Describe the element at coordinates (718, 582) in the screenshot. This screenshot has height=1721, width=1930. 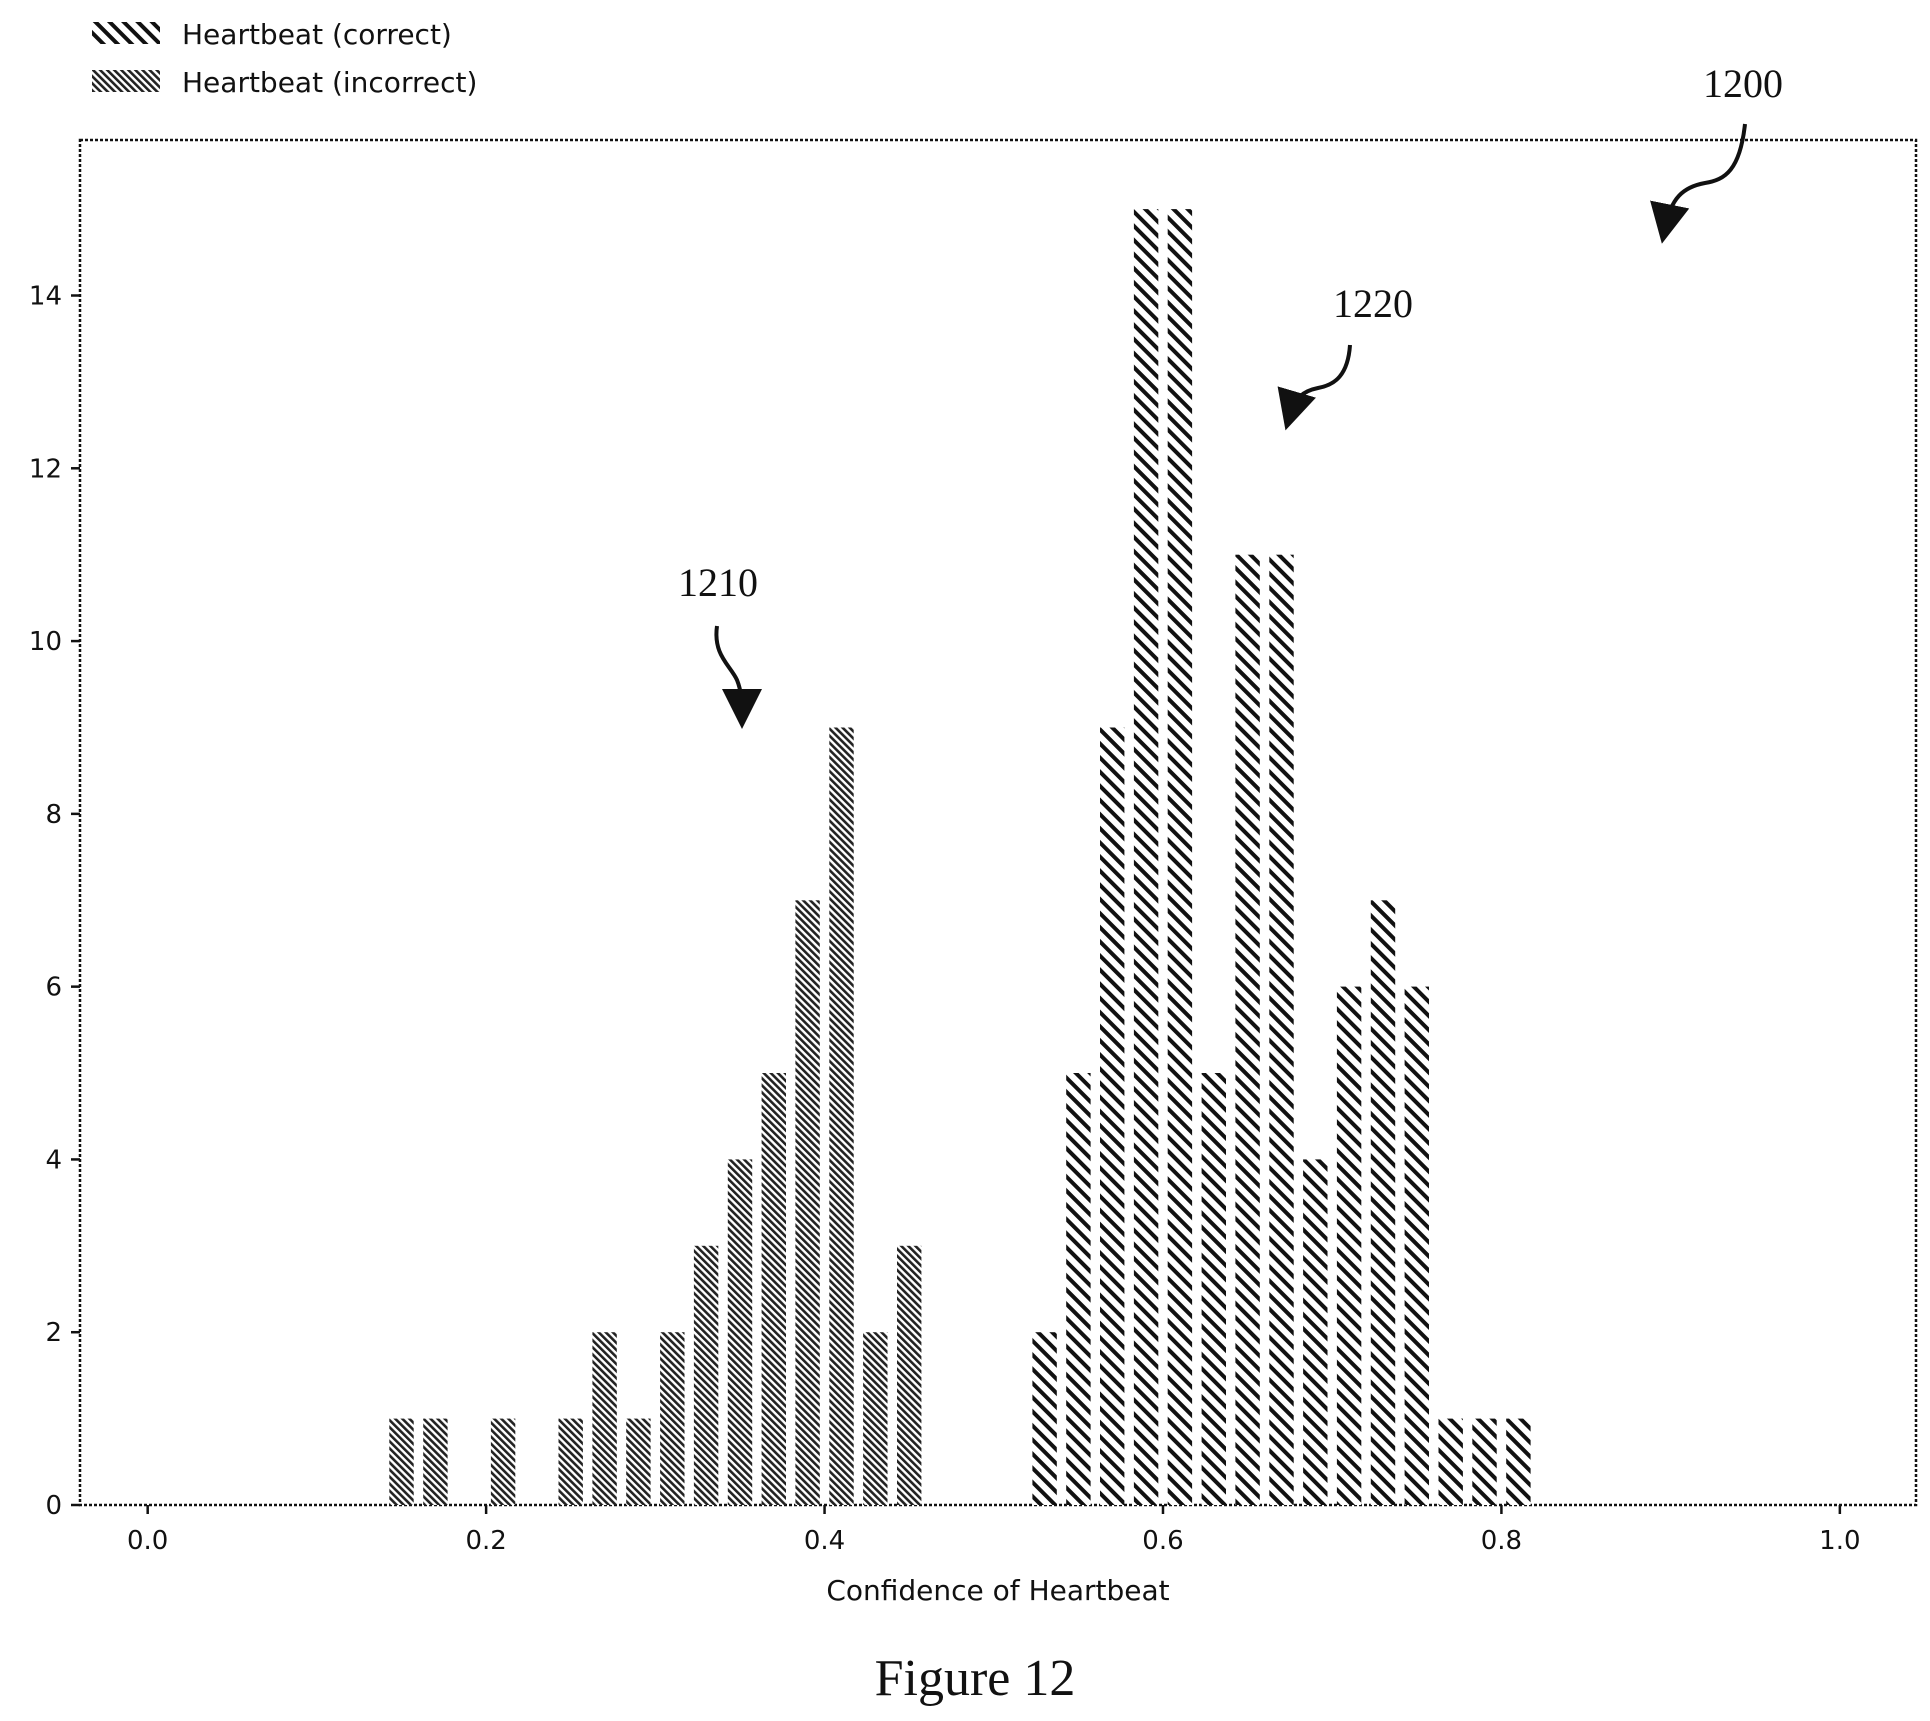
I see `reference-numeral-1210: 1210` at that location.